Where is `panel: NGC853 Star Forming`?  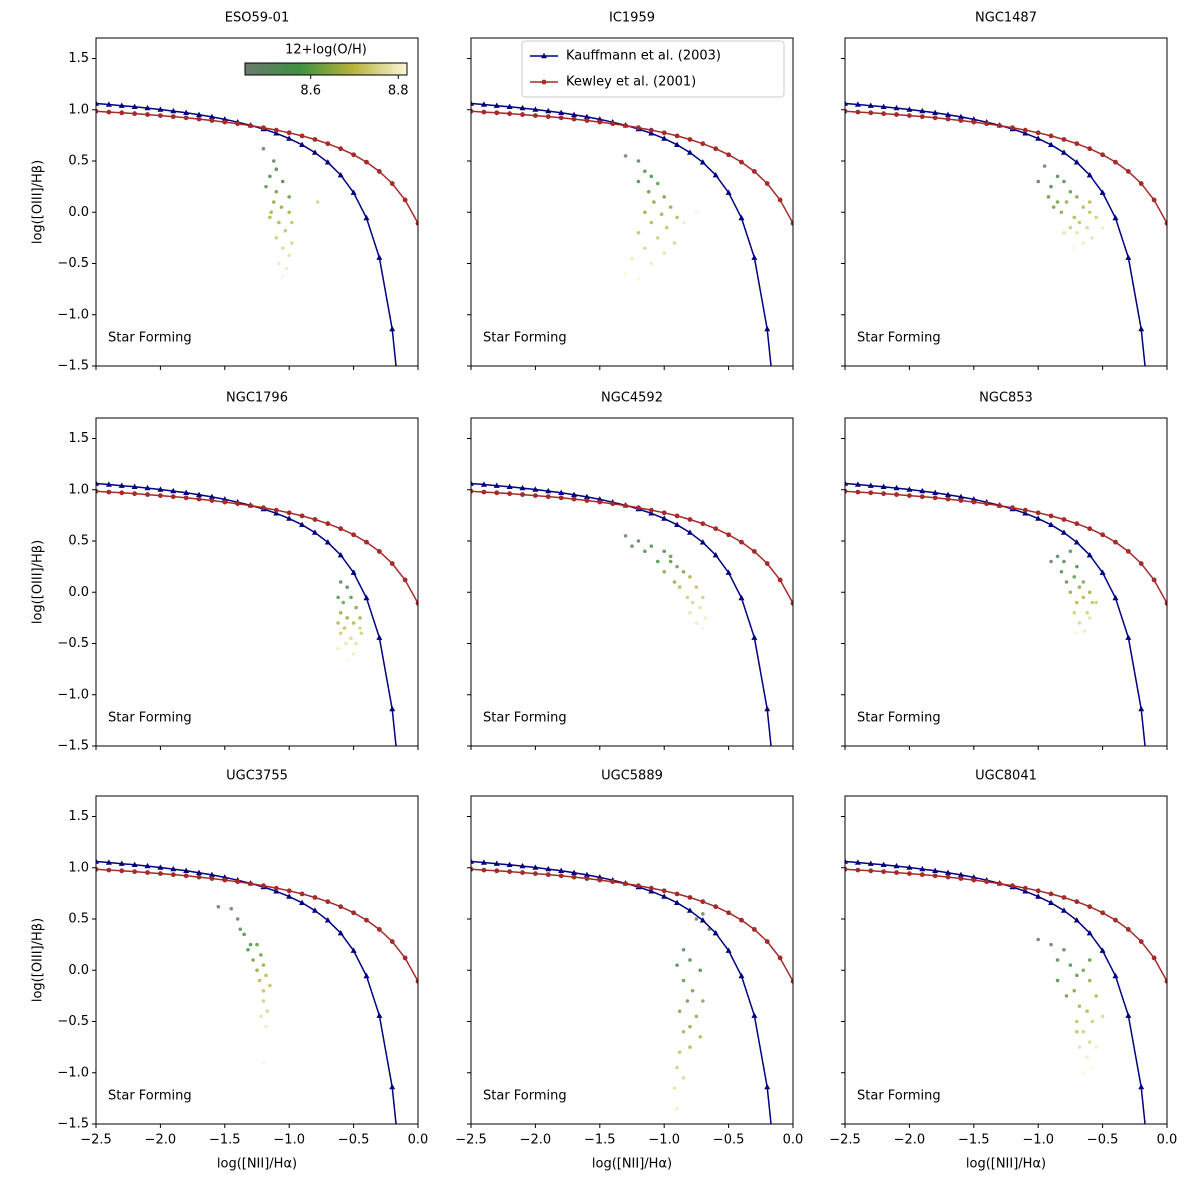
panel: NGC853 Star Forming is located at coordinates (1004, 570).